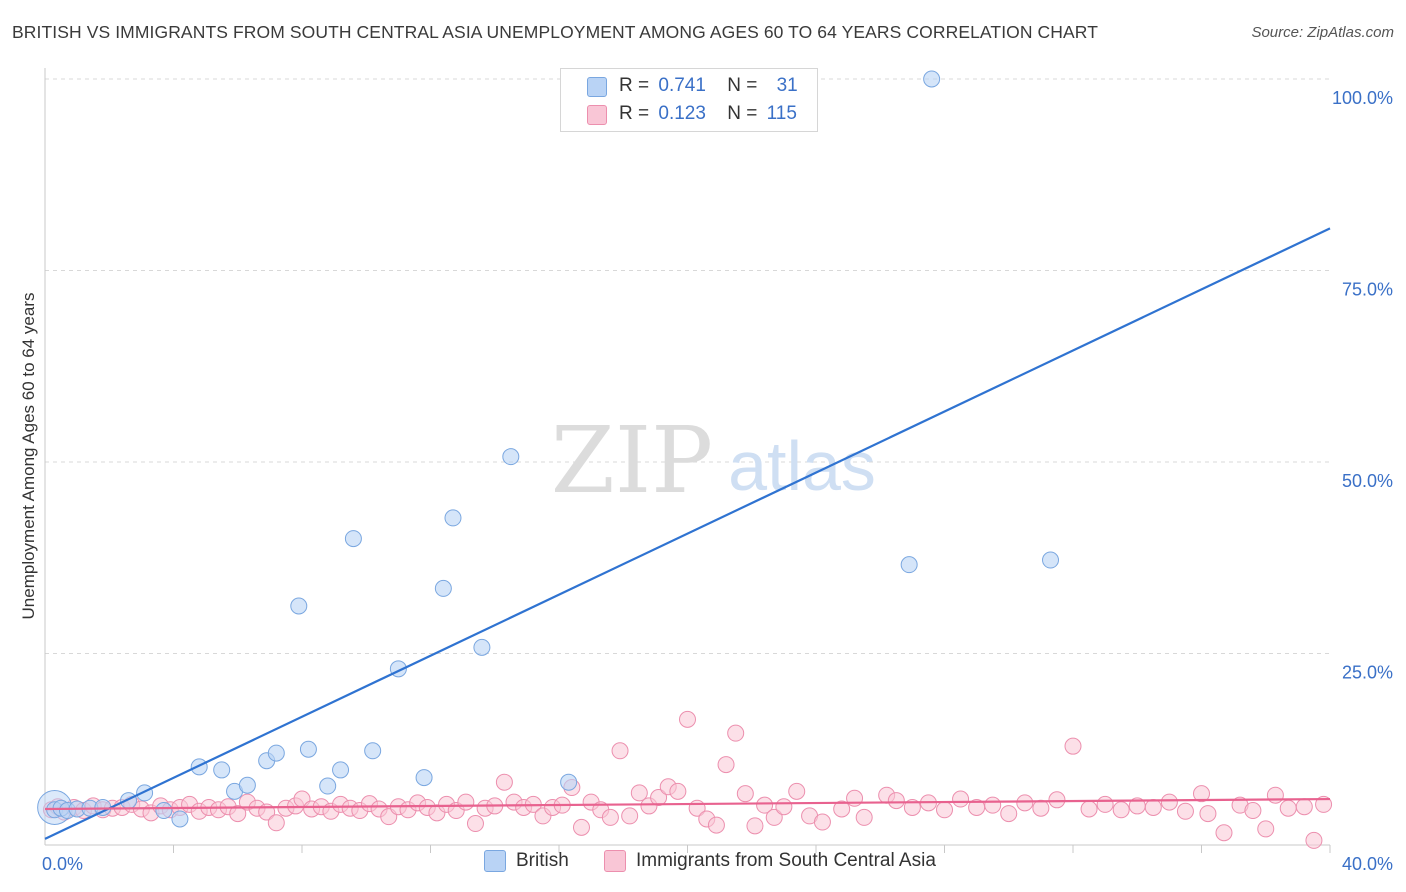 This screenshot has height=892, width=1406. What do you see at coordinates (687, 804) in the screenshot?
I see `immigrants-trendline` at bounding box center [687, 804].